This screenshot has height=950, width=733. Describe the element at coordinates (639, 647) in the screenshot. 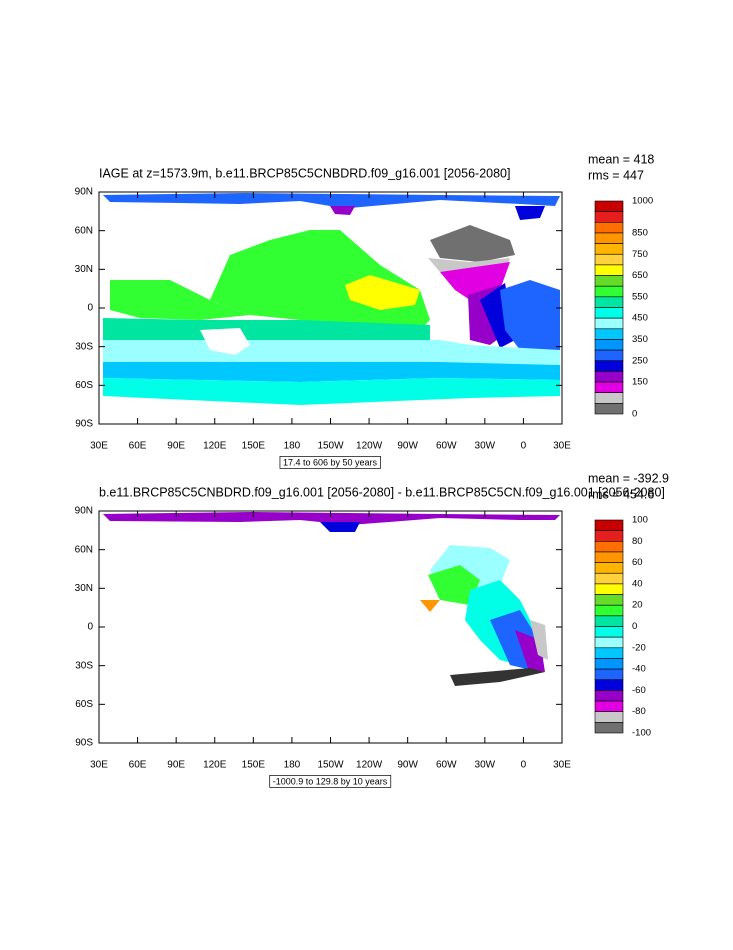

I see `colorbar-label: -20` at that location.